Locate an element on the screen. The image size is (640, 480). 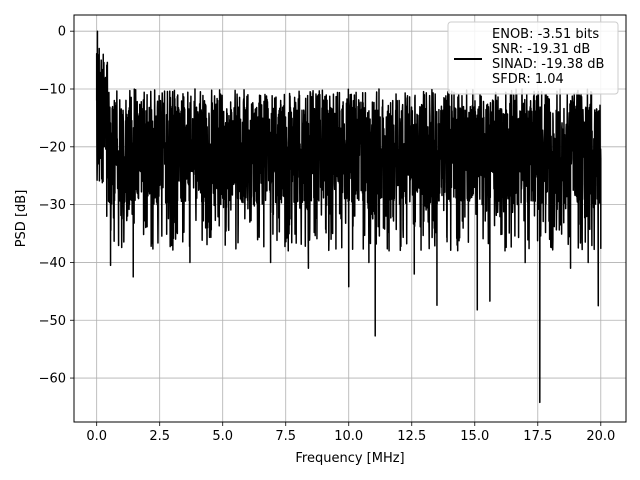
legend-line-sfdr: SFDR: 1.04 is located at coordinates (528, 79).